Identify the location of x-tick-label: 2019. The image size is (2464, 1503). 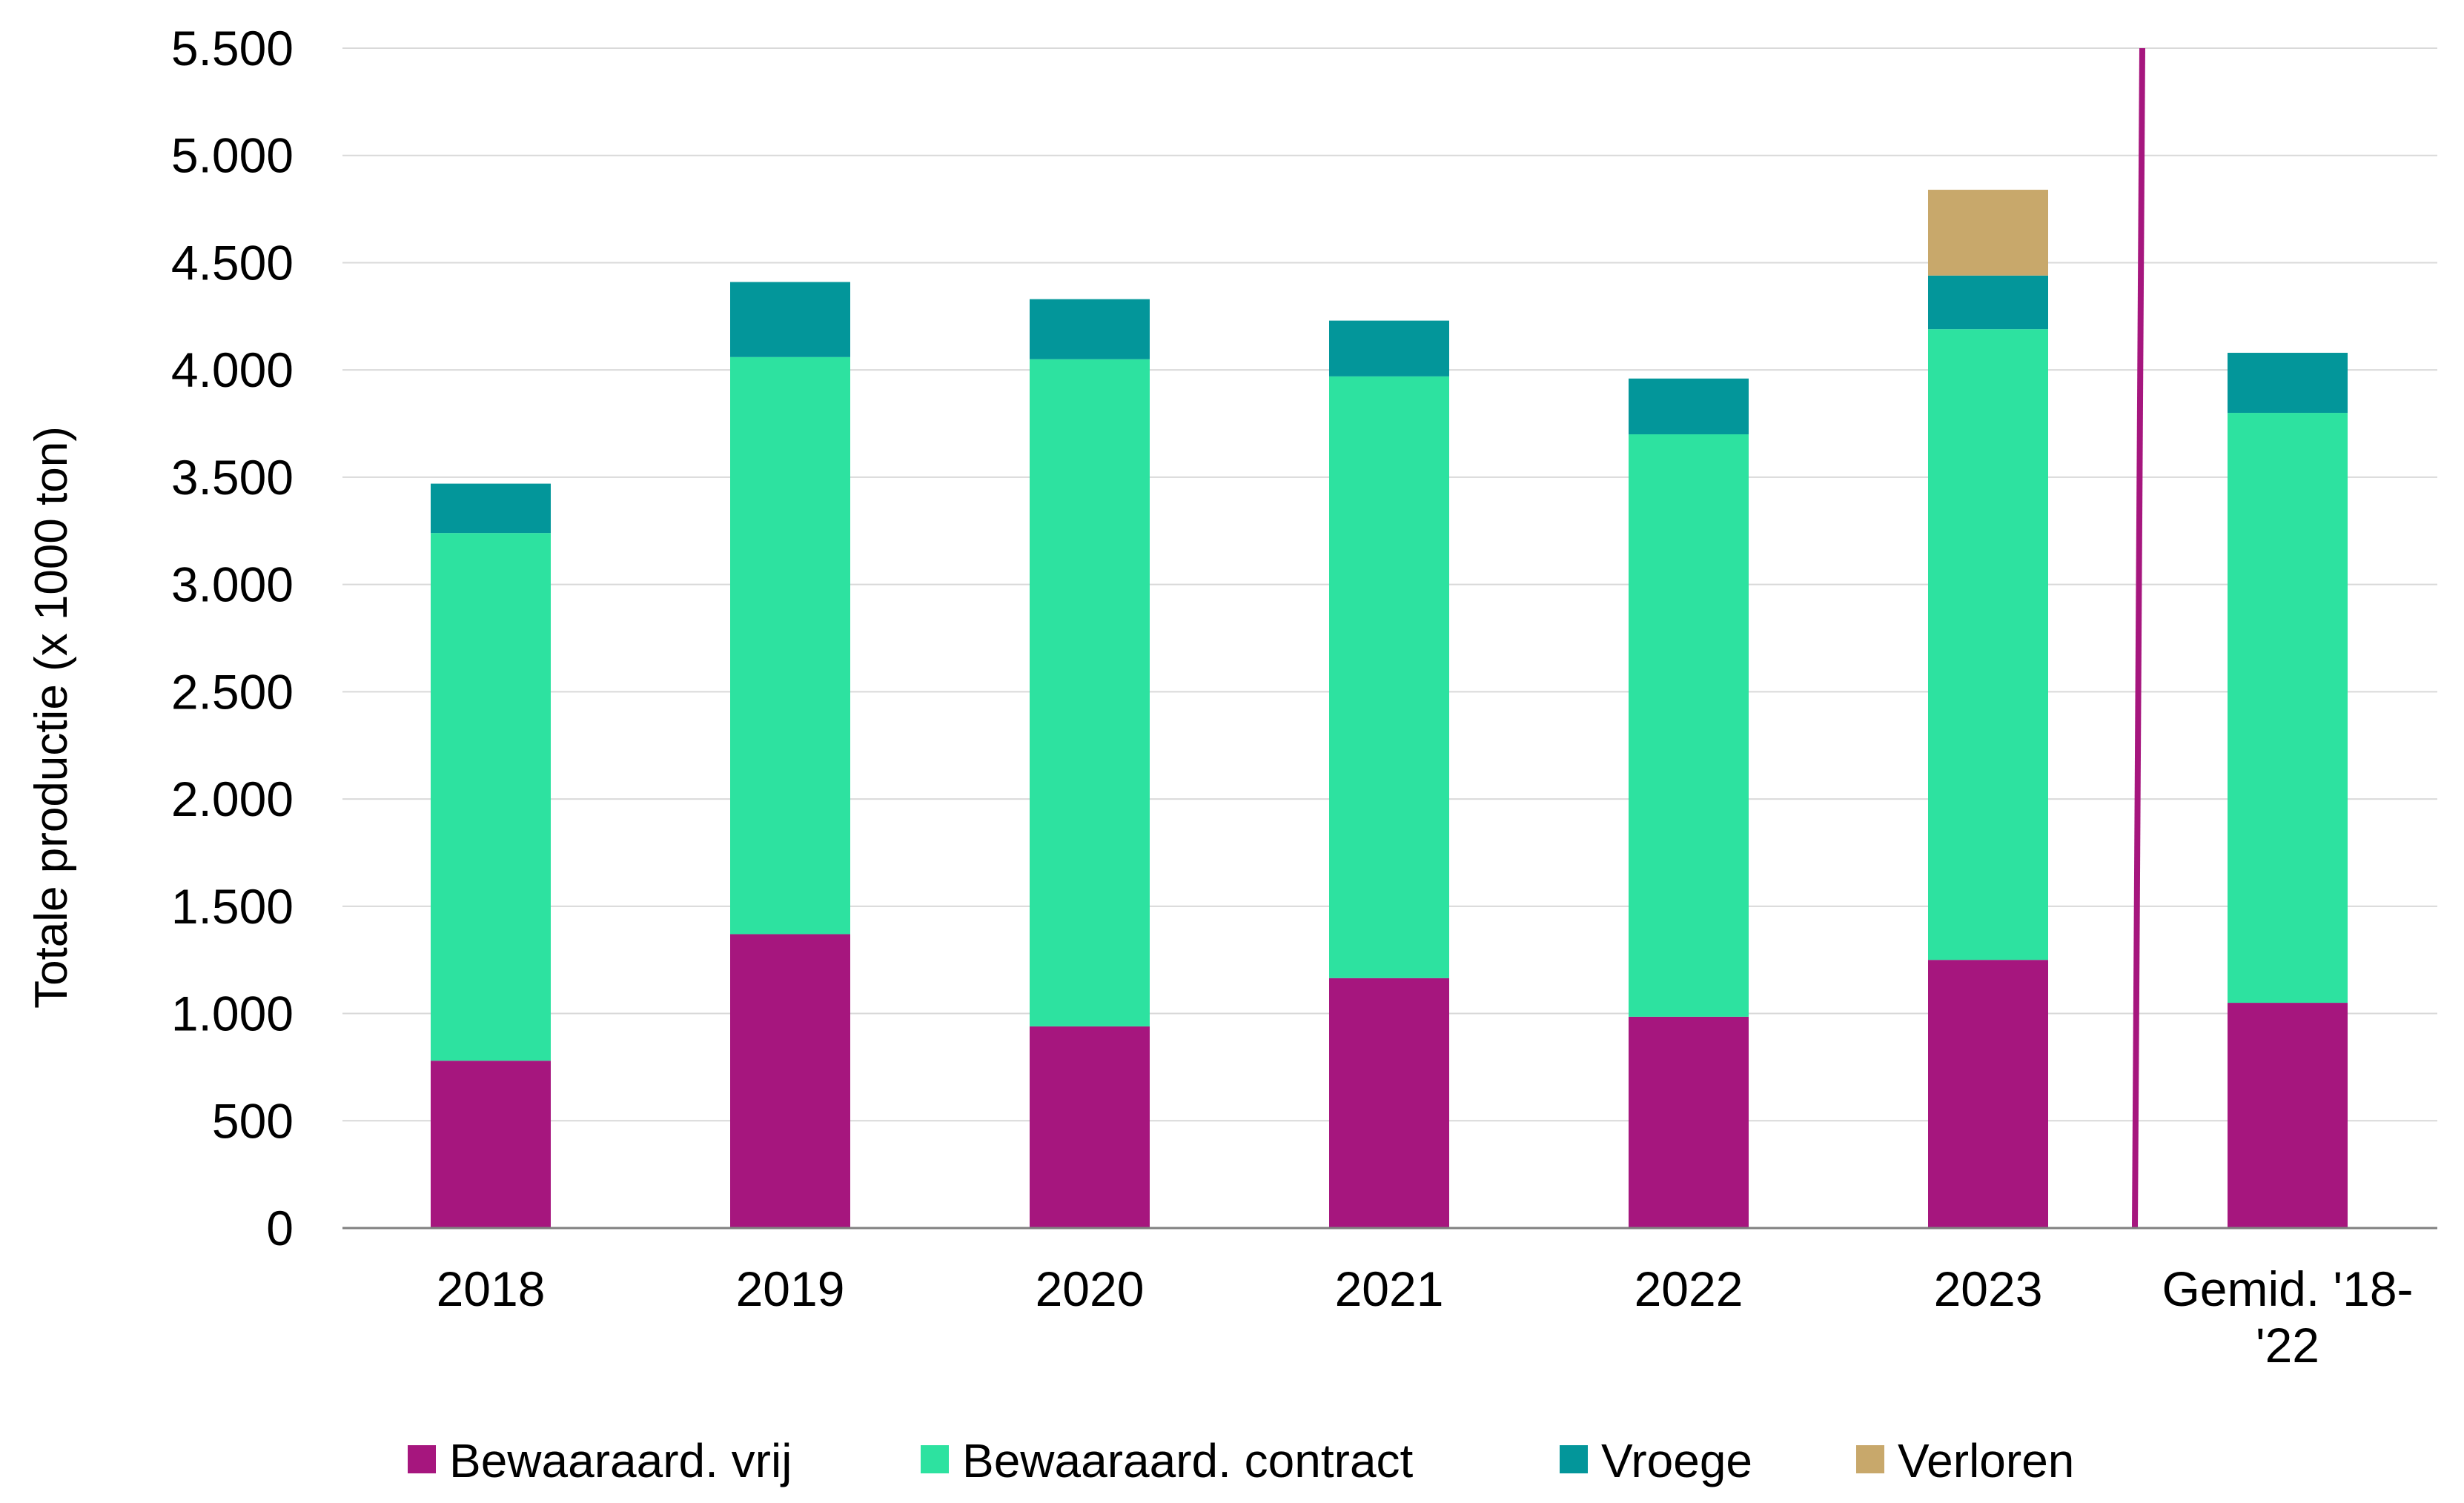
(790, 1288).